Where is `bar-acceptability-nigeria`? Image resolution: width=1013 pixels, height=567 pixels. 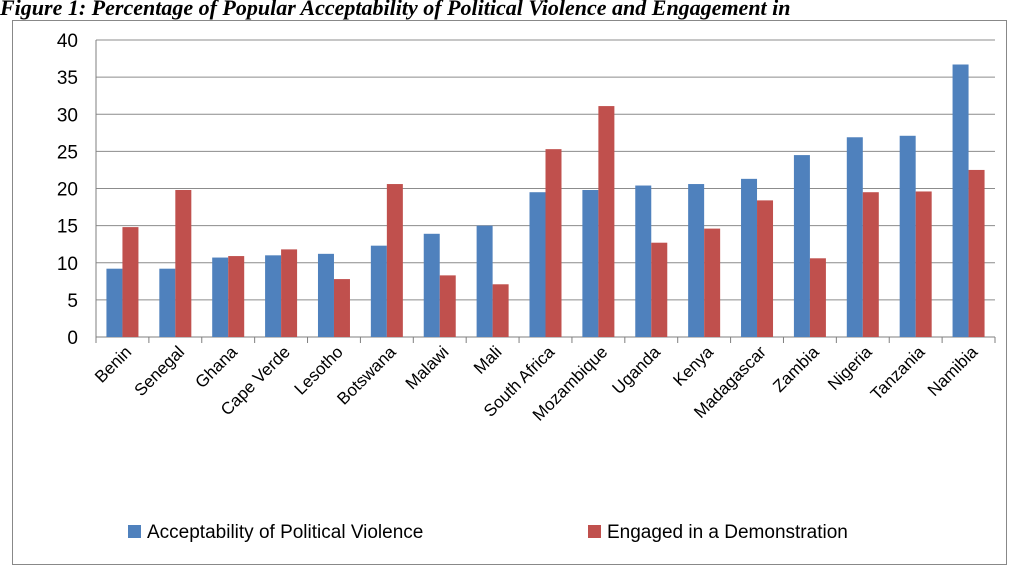 bar-acceptability-nigeria is located at coordinates (854, 237).